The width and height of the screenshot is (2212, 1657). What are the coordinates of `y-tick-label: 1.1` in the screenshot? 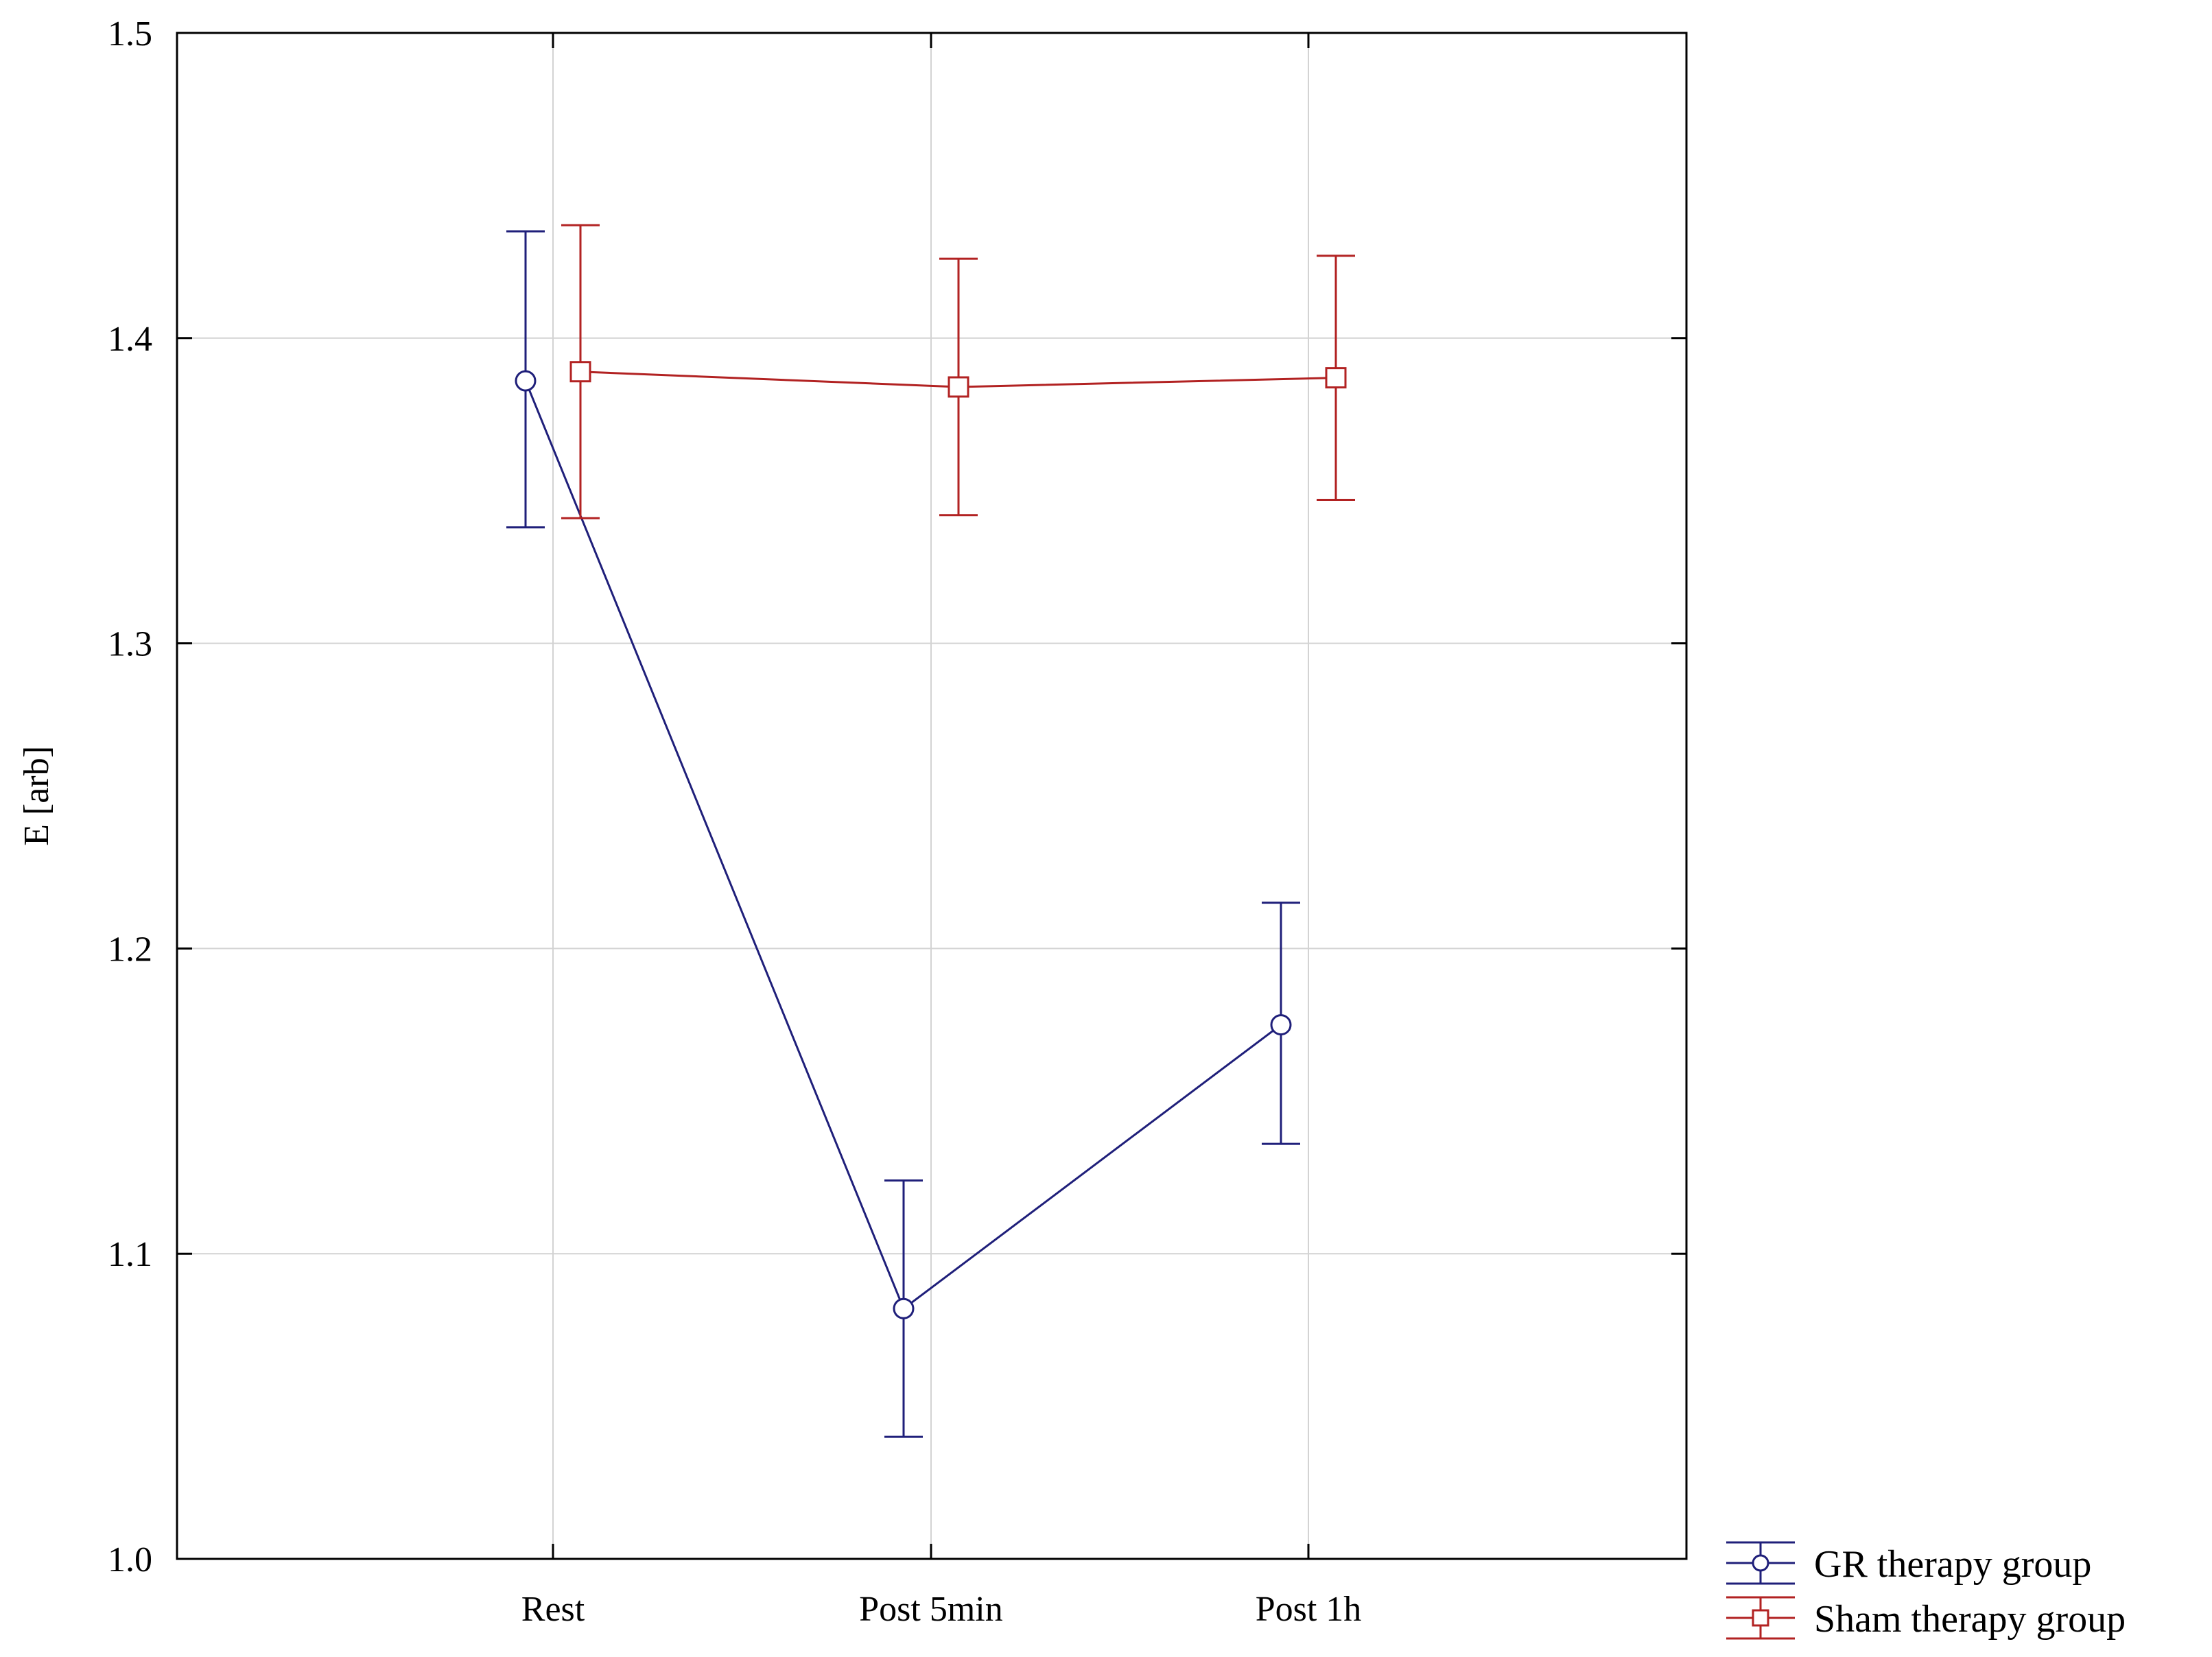 It's located at (130, 1254).